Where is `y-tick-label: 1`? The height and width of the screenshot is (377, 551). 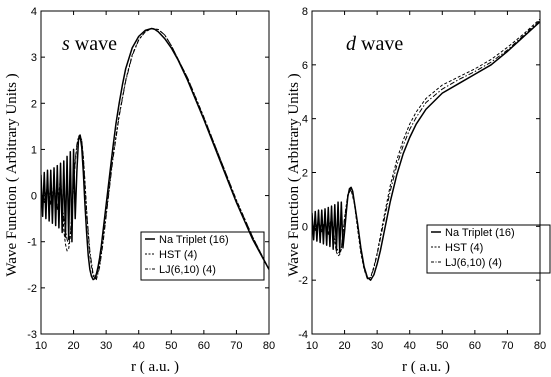 y-tick-label: 1 is located at coordinates (34, 150).